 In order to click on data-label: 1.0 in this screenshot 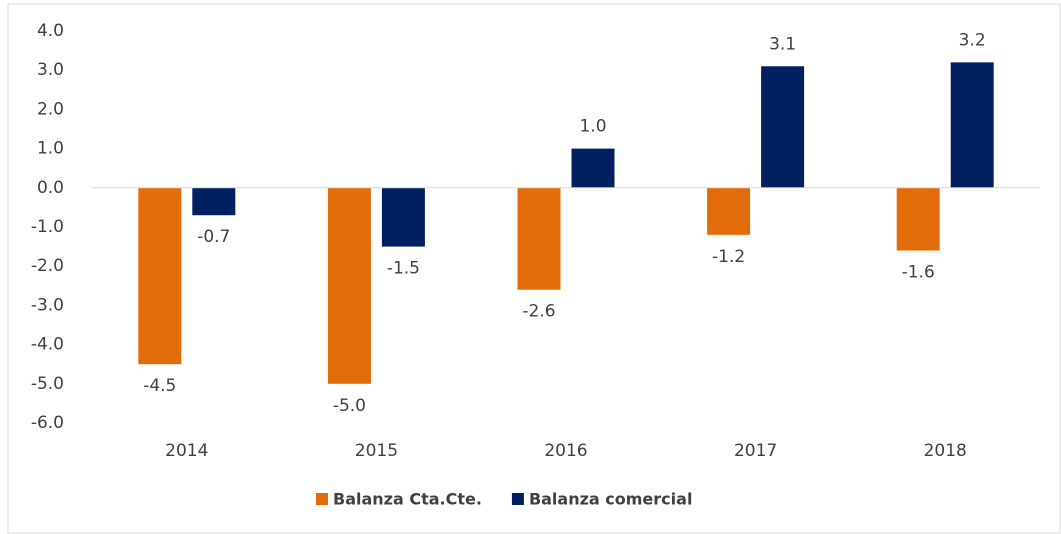, I will do `click(592, 127)`.